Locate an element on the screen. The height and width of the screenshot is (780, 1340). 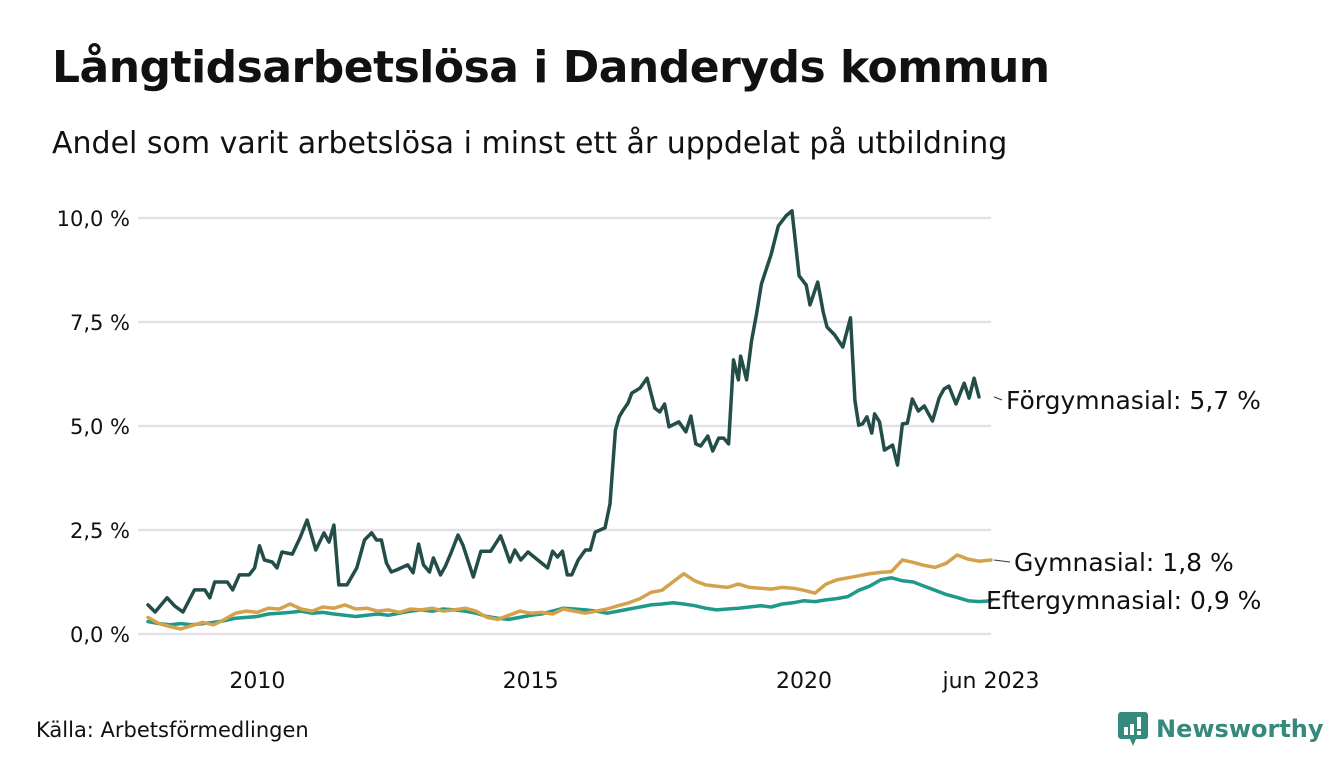
y-tick-label: 7,5 % is located at coordinates (100, 323).